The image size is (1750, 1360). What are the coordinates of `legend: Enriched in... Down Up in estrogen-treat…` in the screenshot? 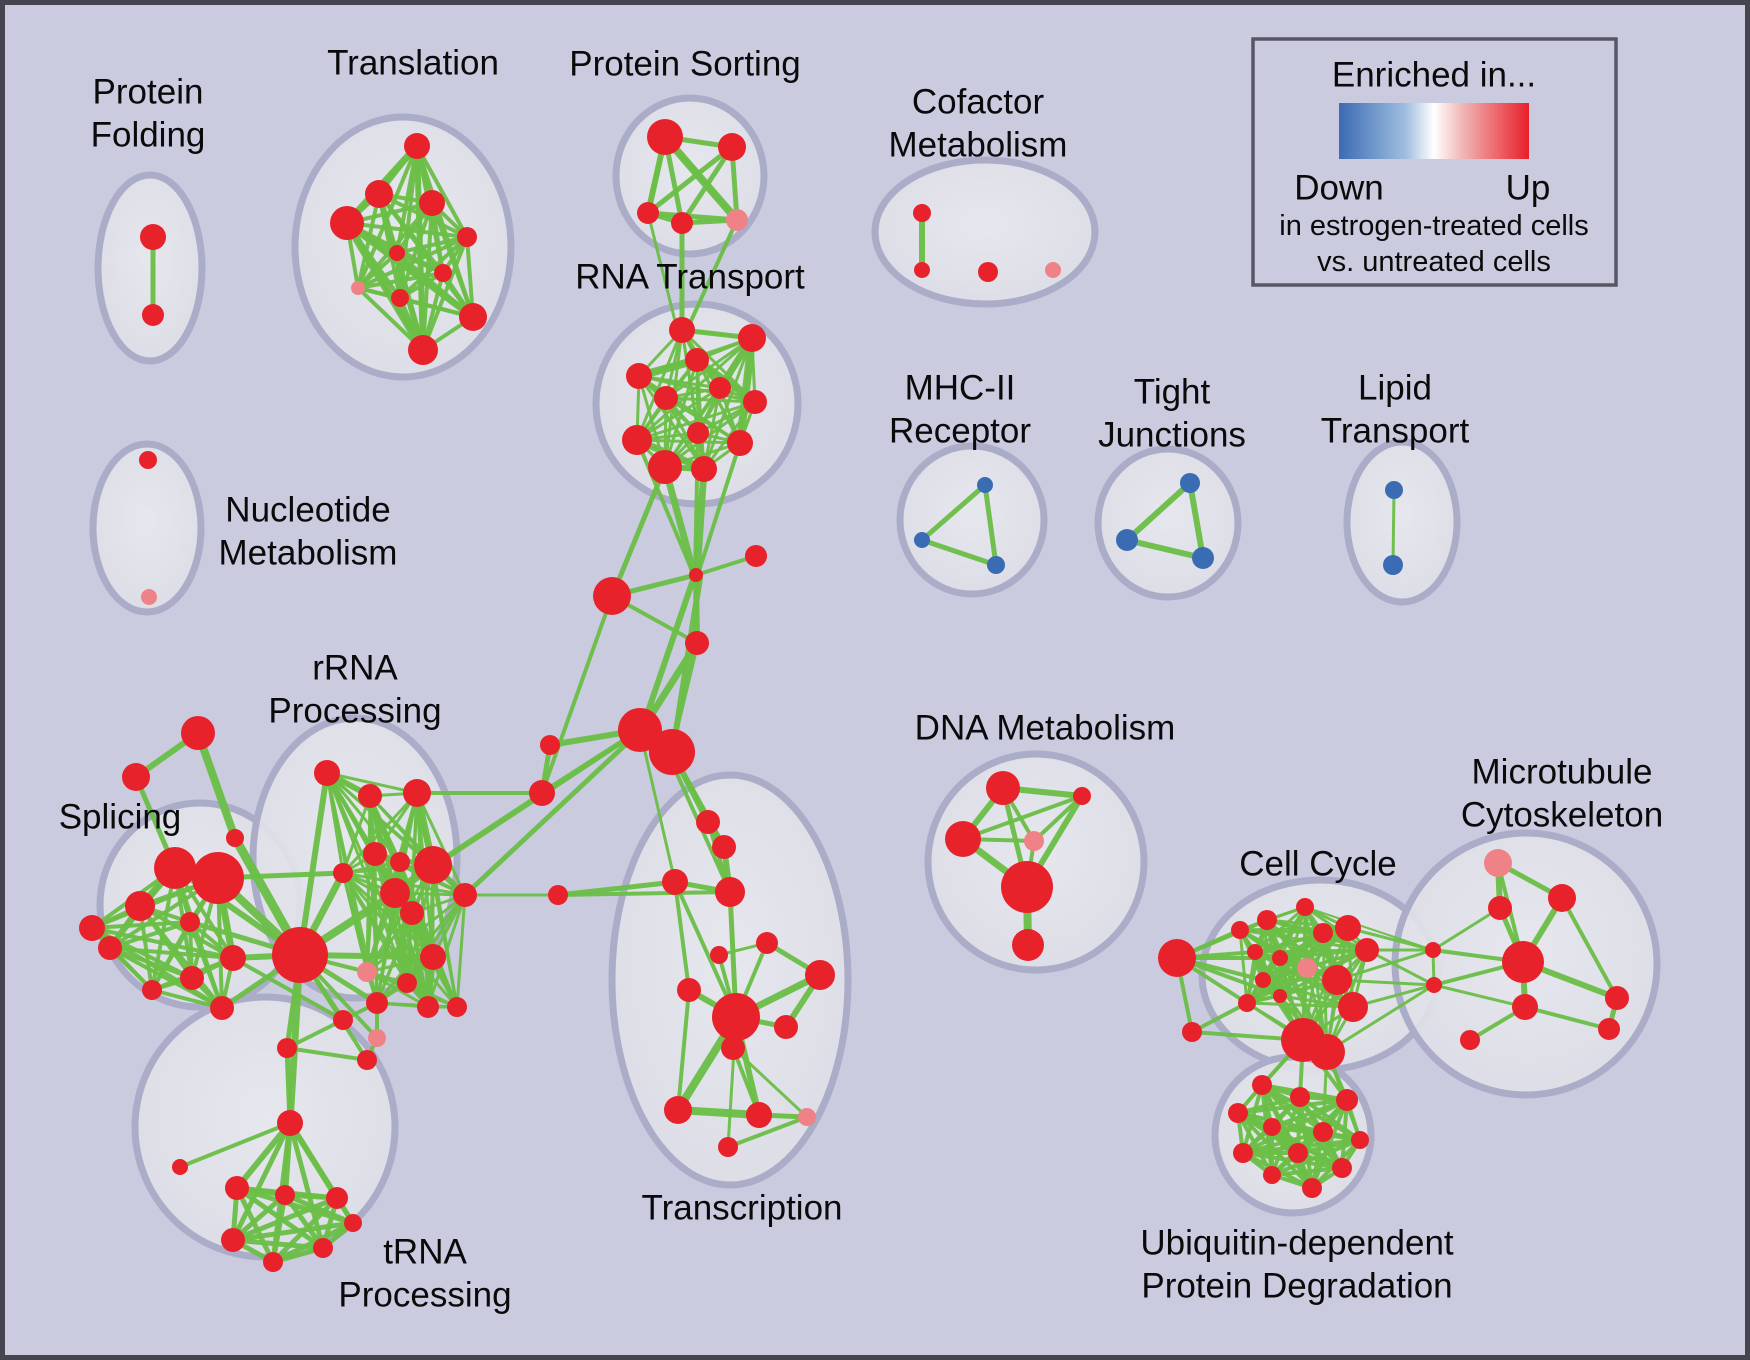 It's located at (1434, 162).